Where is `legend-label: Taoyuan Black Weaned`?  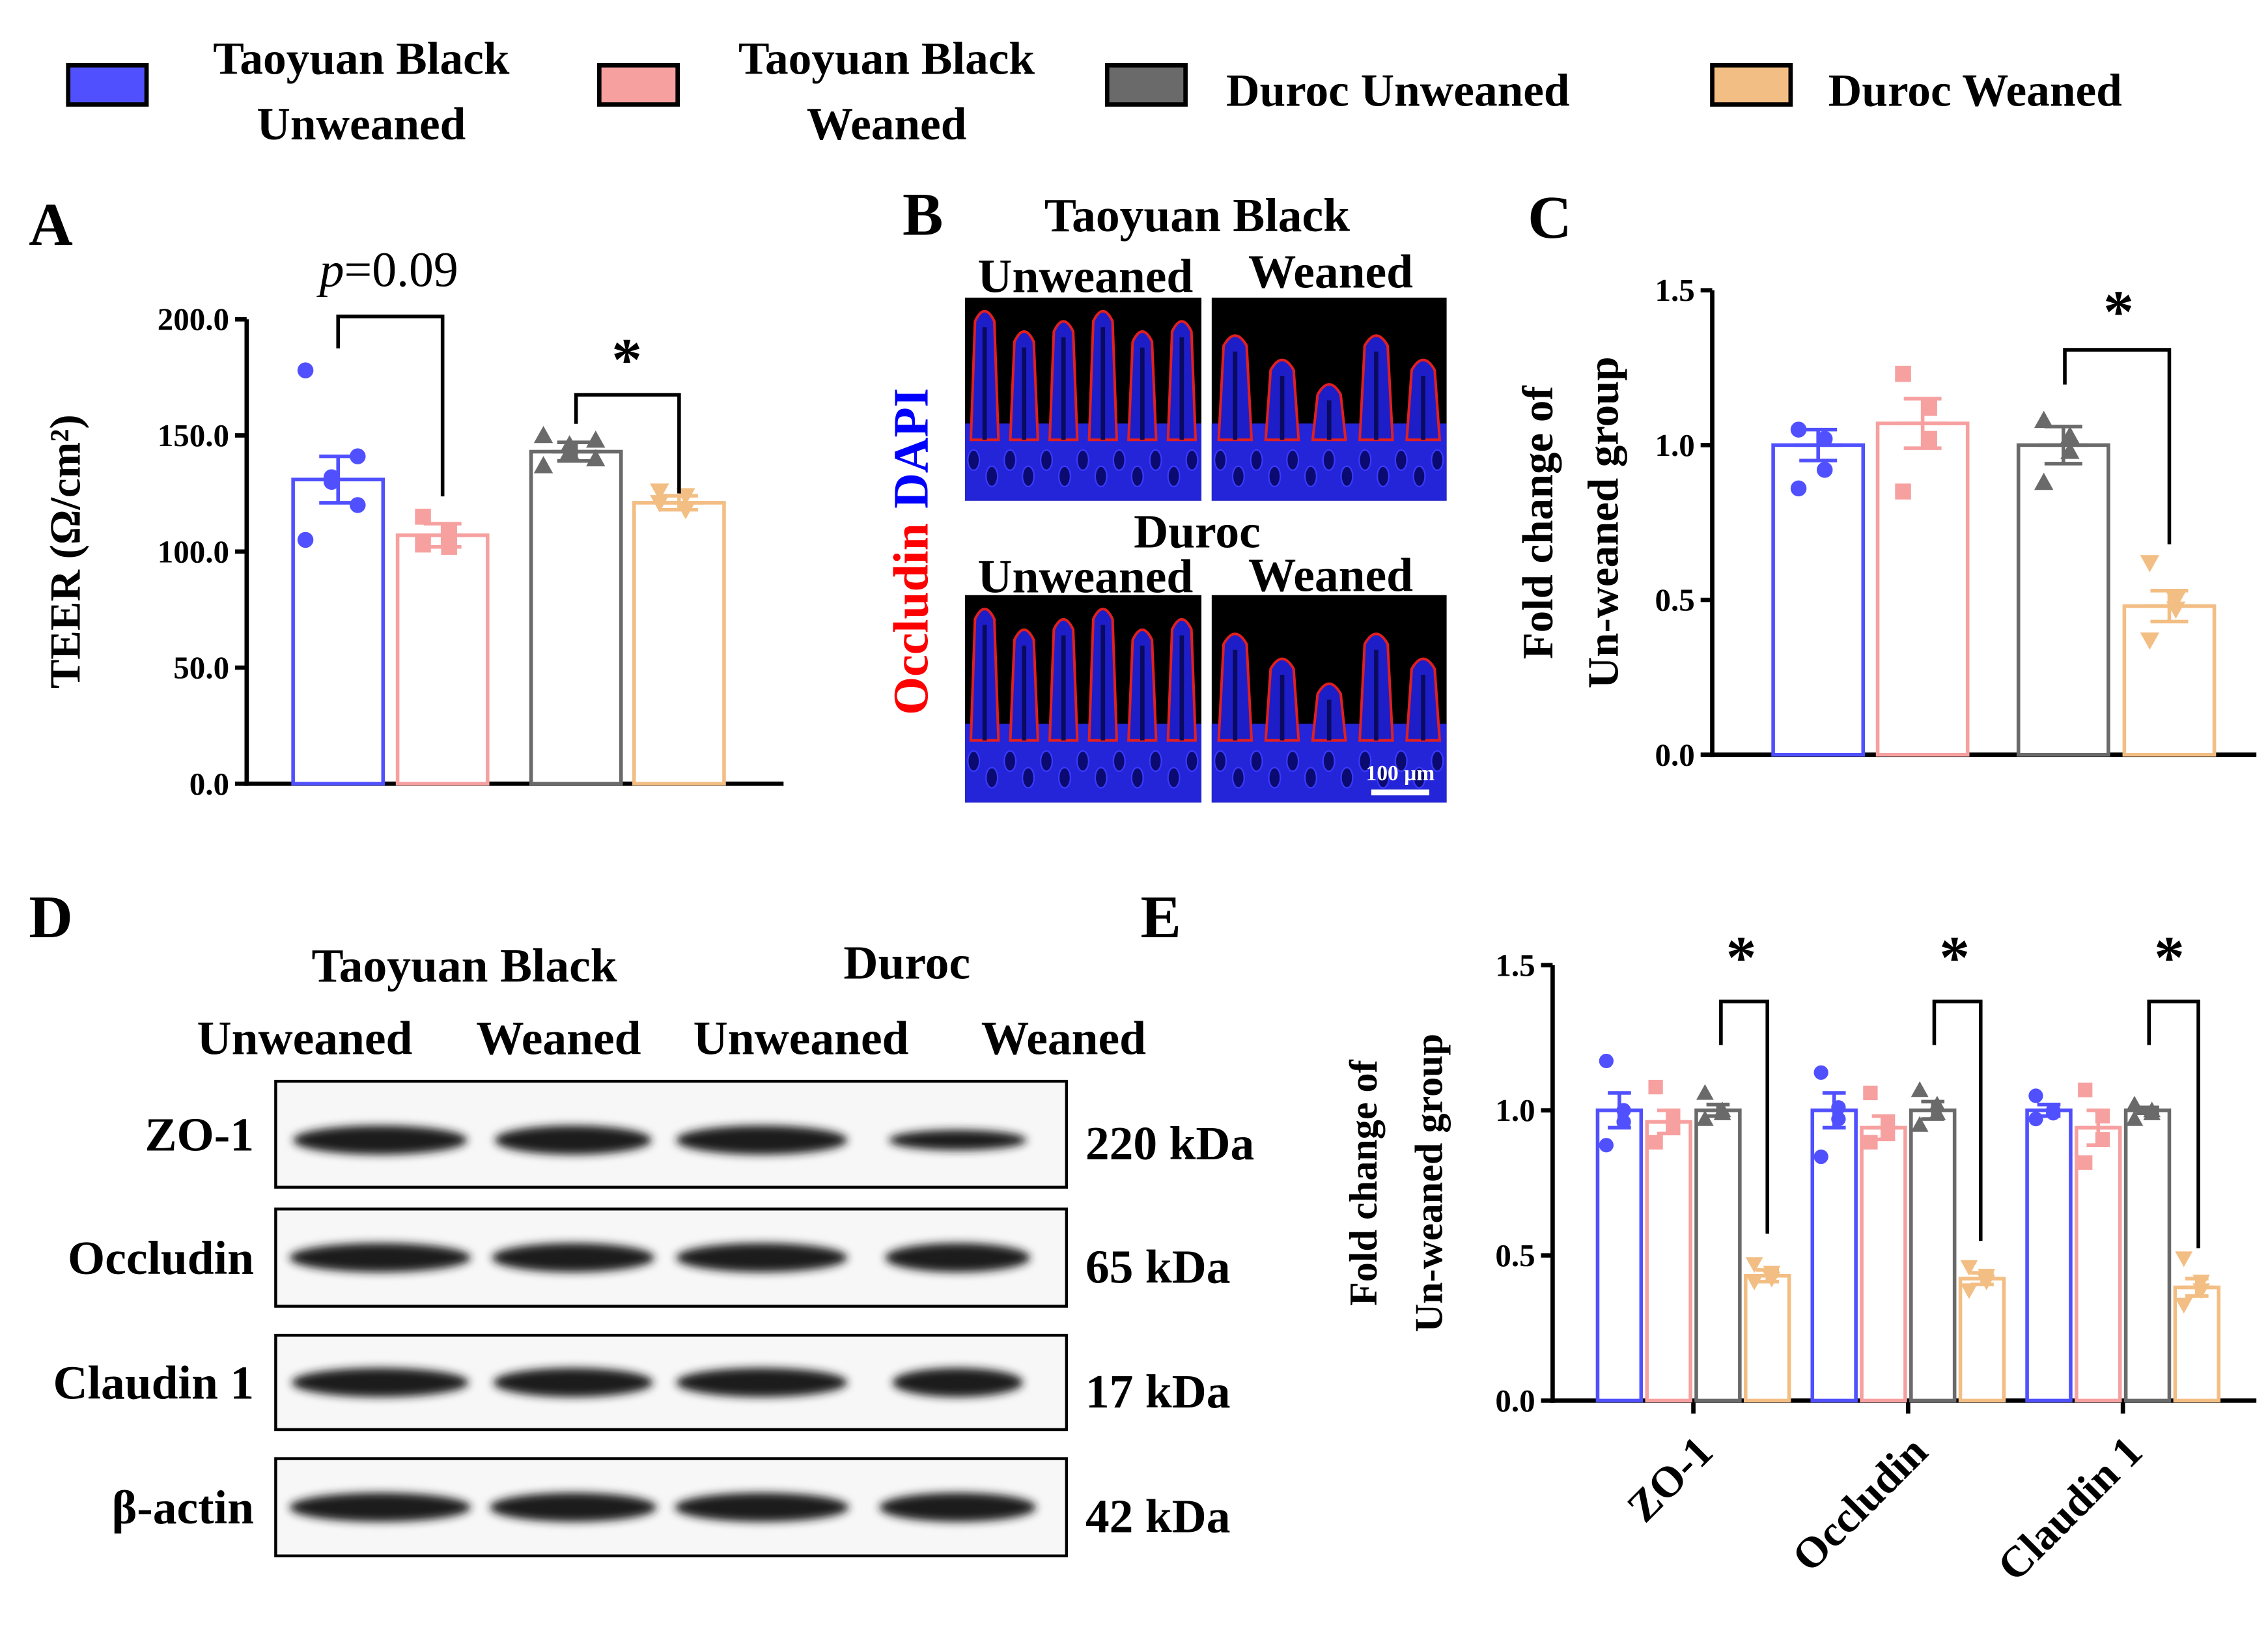
legend-label: Taoyuan Black Weaned is located at coordinates (887, 91).